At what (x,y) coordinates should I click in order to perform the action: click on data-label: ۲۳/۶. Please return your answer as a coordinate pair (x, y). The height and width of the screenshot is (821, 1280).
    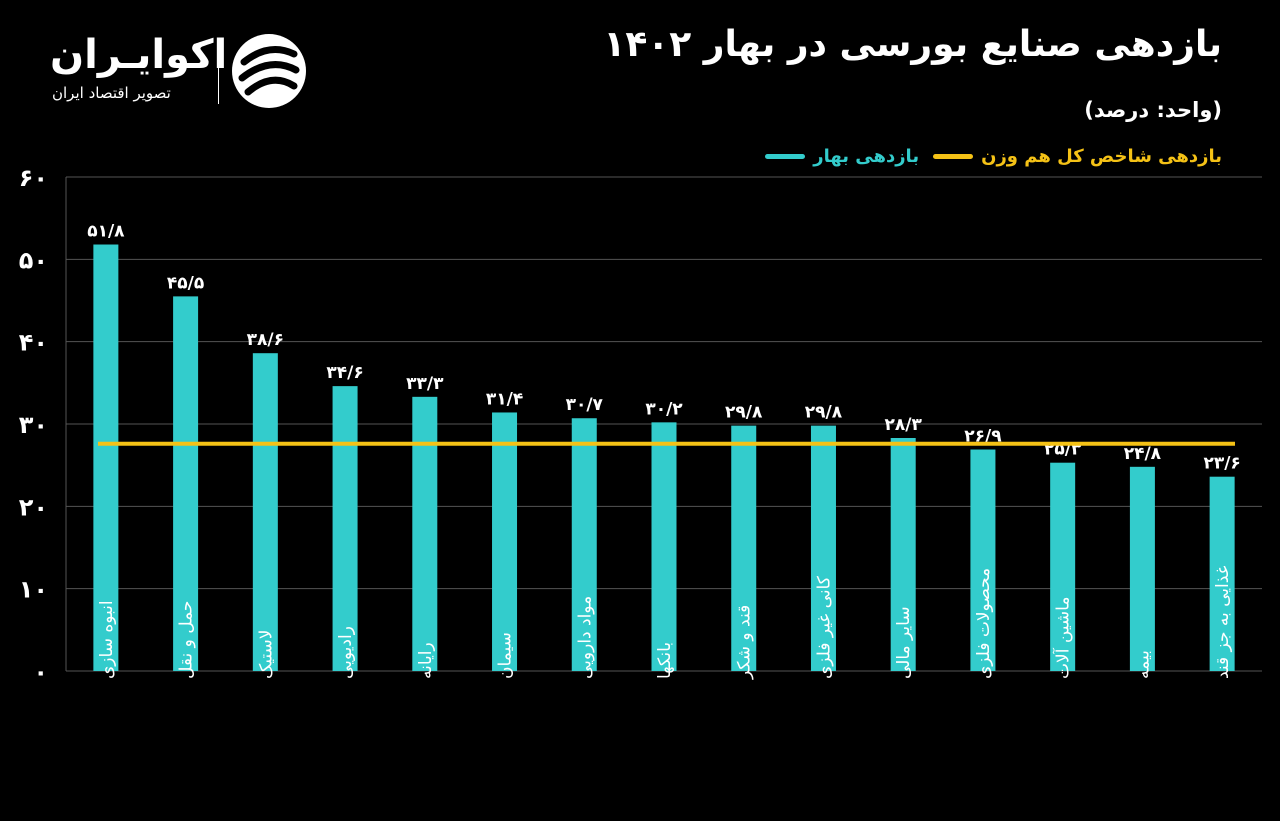
    Looking at the image, I should click on (1221, 464).